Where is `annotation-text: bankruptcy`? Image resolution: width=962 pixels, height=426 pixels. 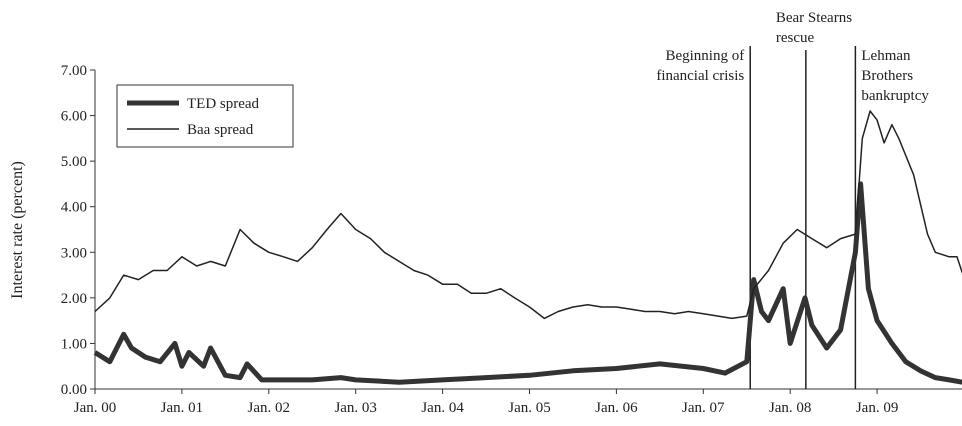
annotation-text: bankruptcy is located at coordinates (895, 96).